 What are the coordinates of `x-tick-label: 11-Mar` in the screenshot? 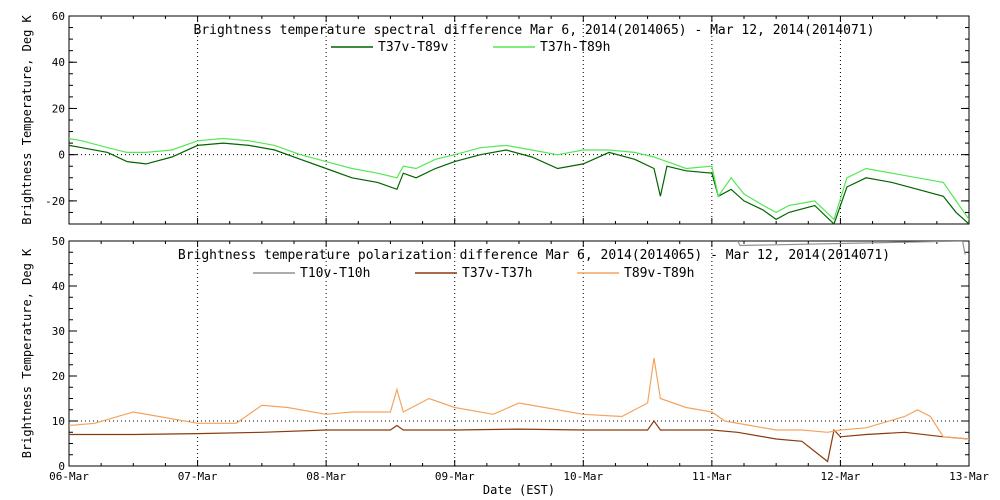 It's located at (712, 476).